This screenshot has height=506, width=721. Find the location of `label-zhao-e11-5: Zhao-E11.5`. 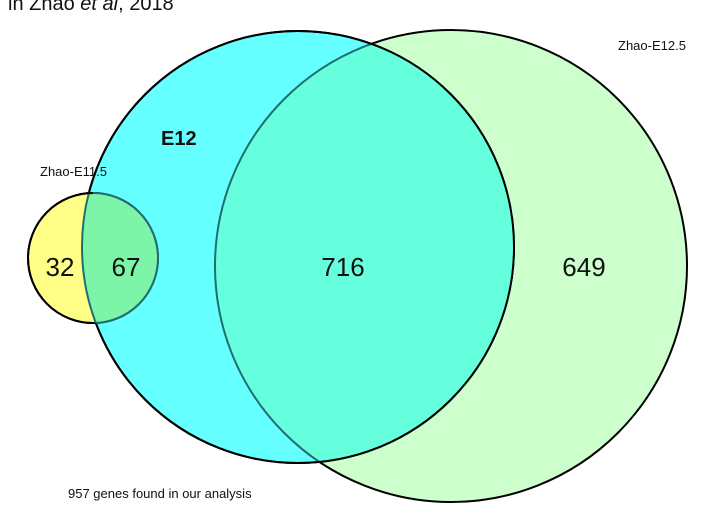

label-zhao-e11-5: Zhao-E11.5 is located at coordinates (73, 171).